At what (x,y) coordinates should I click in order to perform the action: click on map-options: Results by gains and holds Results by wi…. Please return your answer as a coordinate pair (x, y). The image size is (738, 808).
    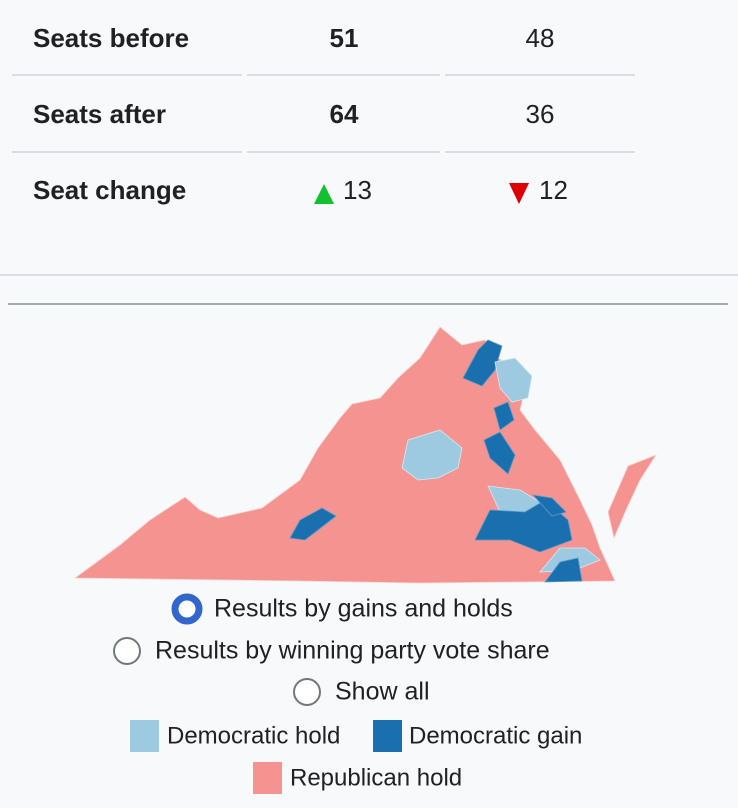
    Looking at the image, I should click on (331, 649).